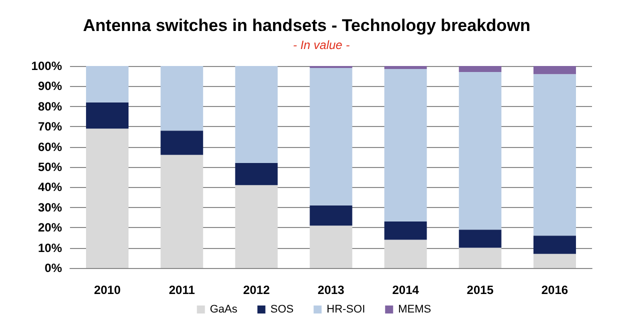  I want to click on x-tick-label: 2014, so click(406, 290).